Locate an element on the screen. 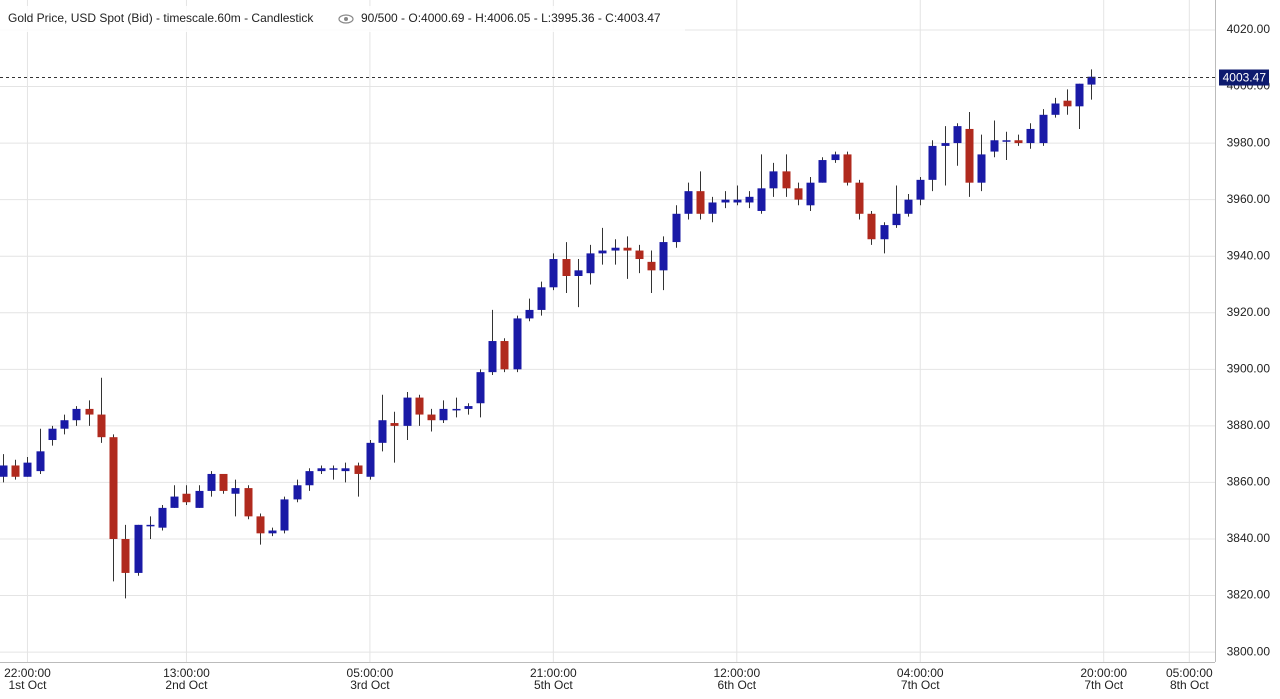 This screenshot has height=699, width=1280. last-price-label: 4003.47 is located at coordinates (1245, 78).